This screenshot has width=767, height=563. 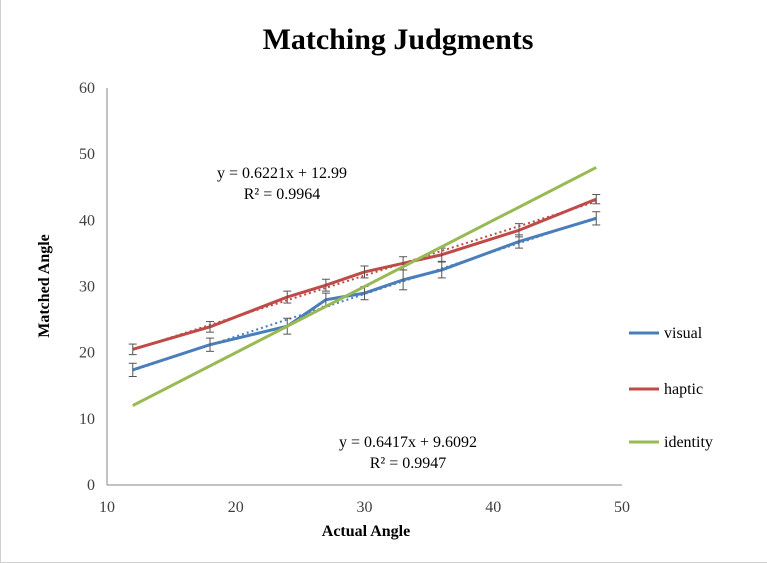 What do you see at coordinates (282, 173) in the screenshot?
I see `haptic-trend-equation: y = 0.6221x + 12.99` at bounding box center [282, 173].